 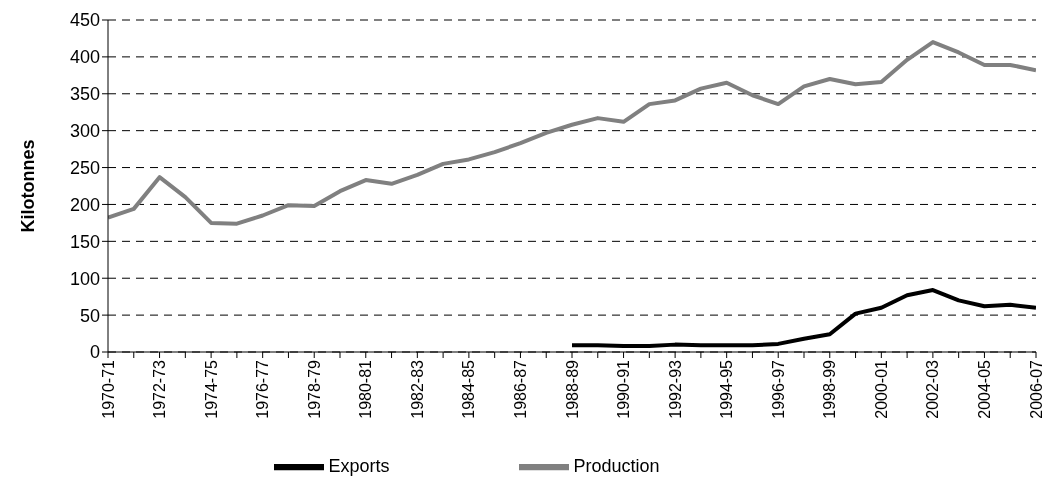 I want to click on y-tick-label: 50, so click(x=89, y=315).